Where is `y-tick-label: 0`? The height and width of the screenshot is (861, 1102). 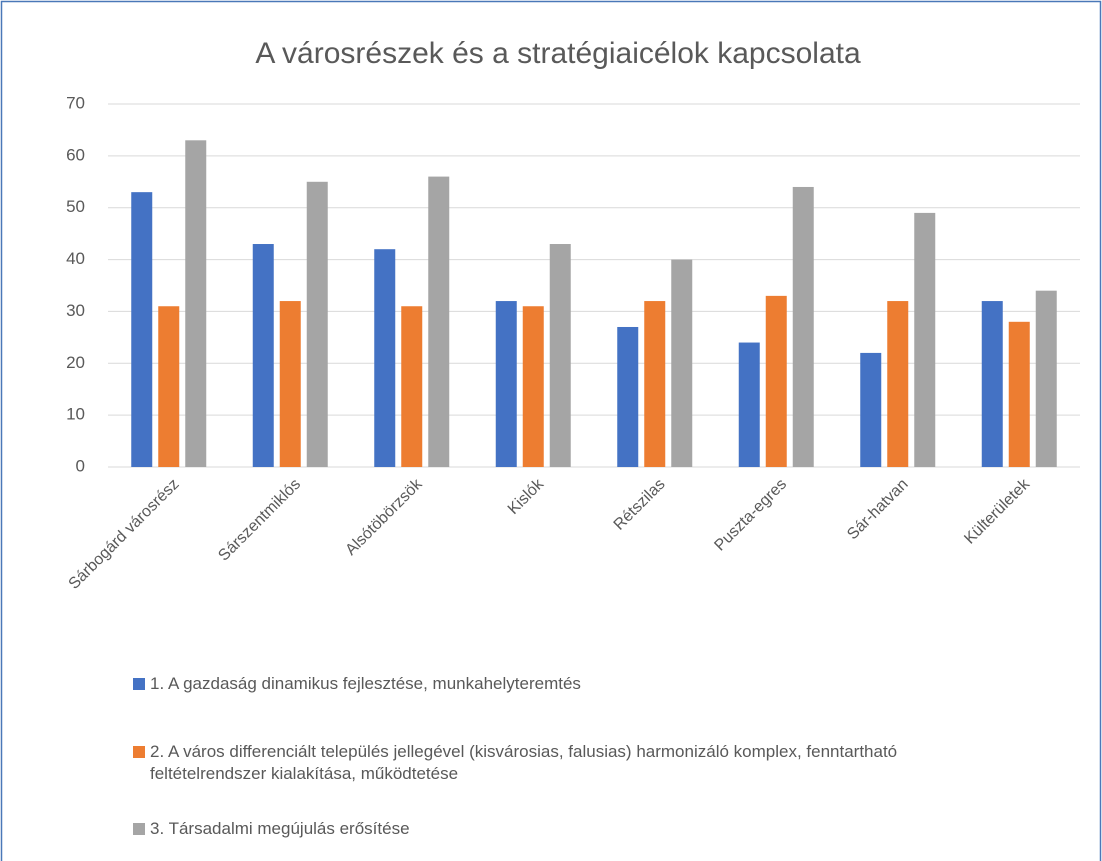
y-tick-label: 0 is located at coordinates (80, 465).